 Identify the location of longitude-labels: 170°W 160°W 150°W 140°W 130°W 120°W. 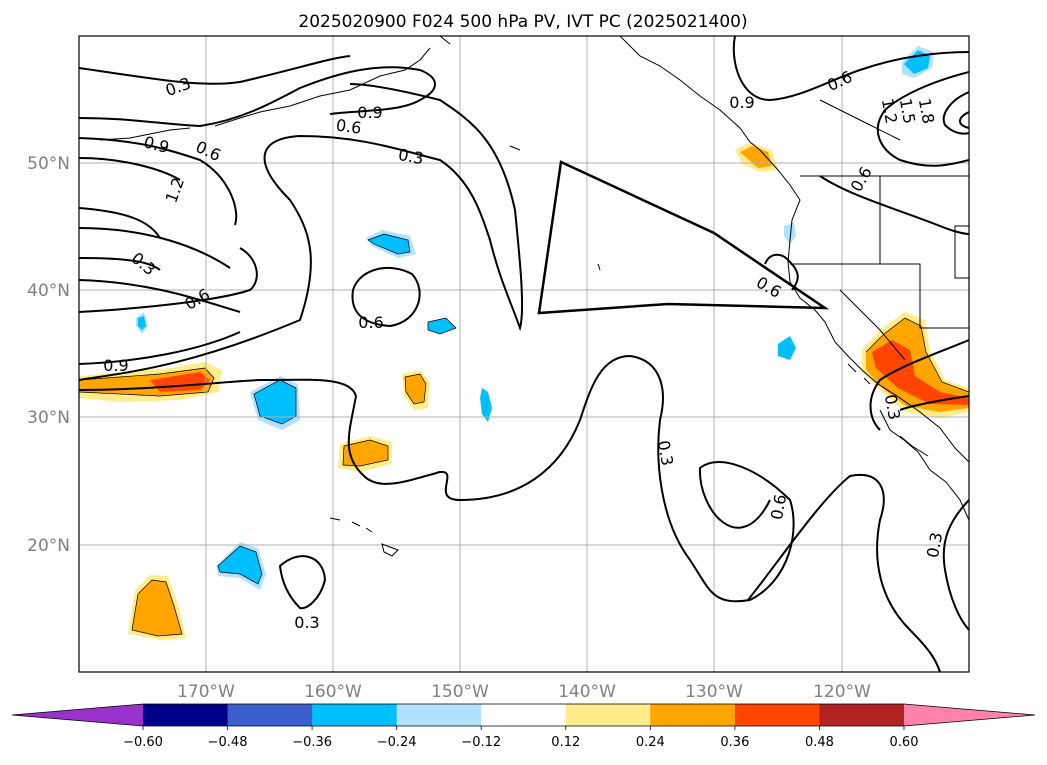
(524, 692).